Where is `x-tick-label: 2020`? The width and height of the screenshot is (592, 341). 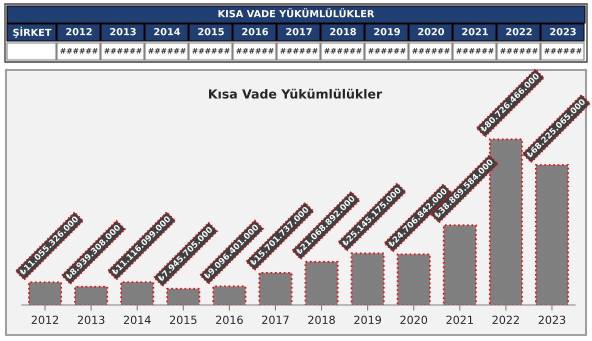 x-tick-label: 2020 is located at coordinates (414, 320).